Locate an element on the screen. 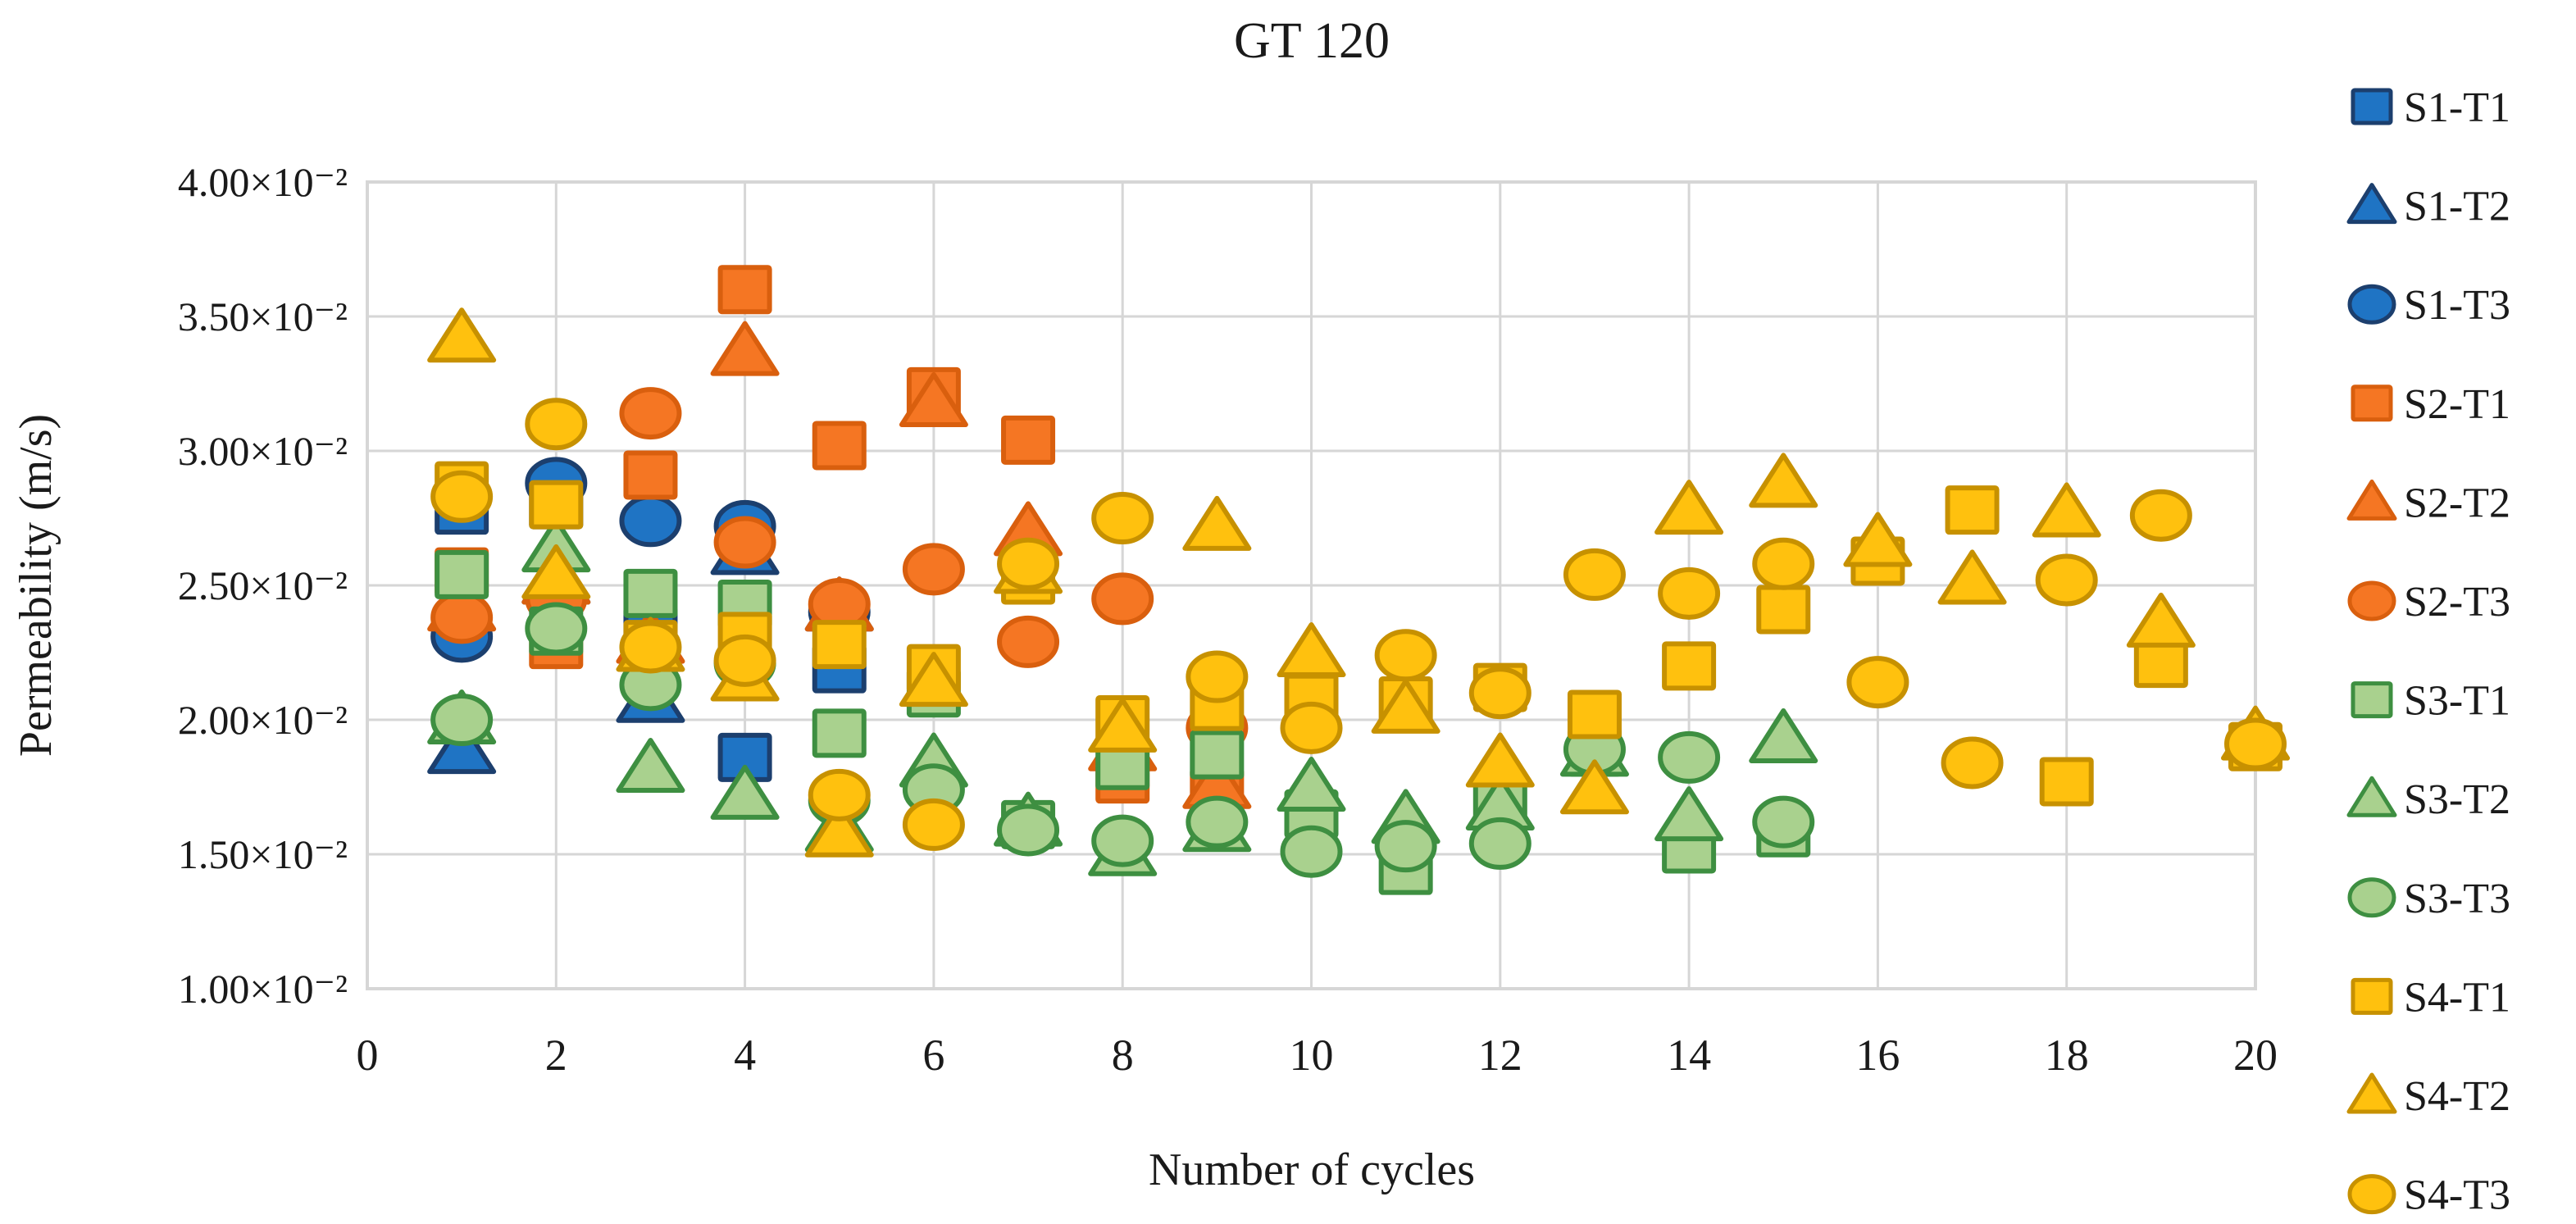  data-point-s4-t3-cycle7 is located at coordinates (1028, 563).